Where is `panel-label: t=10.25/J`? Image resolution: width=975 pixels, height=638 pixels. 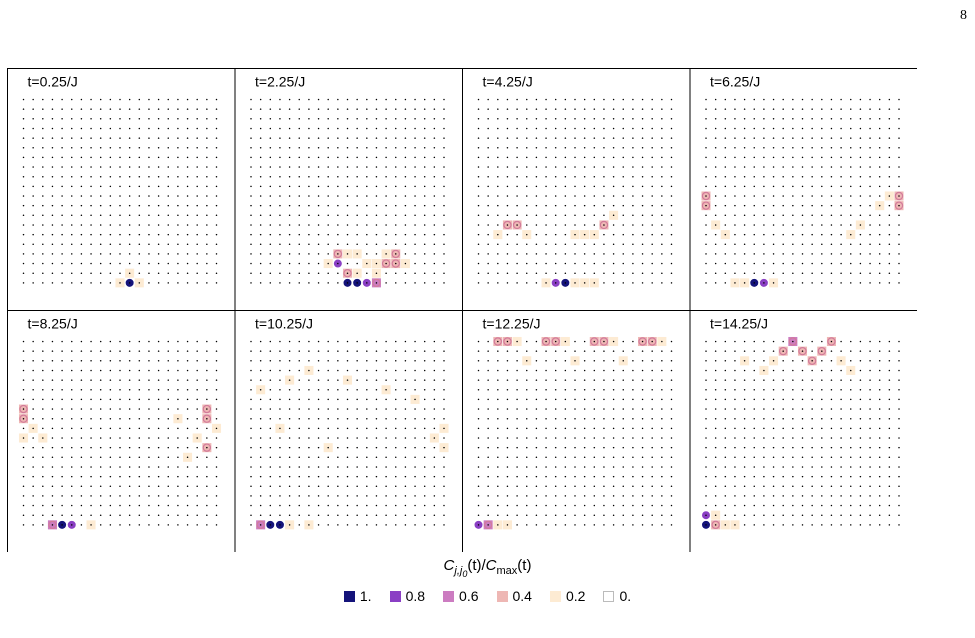
panel-label: t=10.25/J is located at coordinates (284, 324).